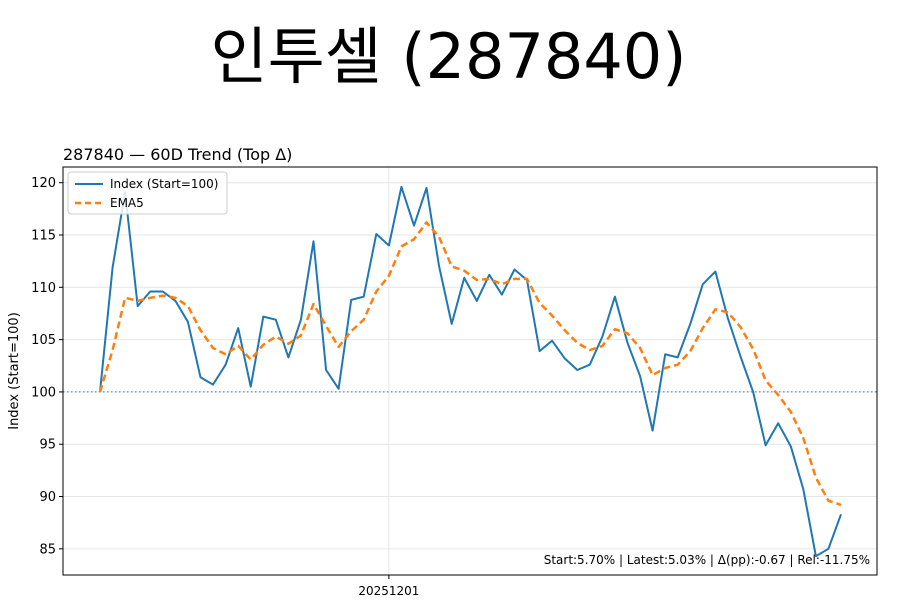 The image size is (897, 606). What do you see at coordinates (43, 288) in the screenshot?
I see `y-tick-label: 110` at bounding box center [43, 288].